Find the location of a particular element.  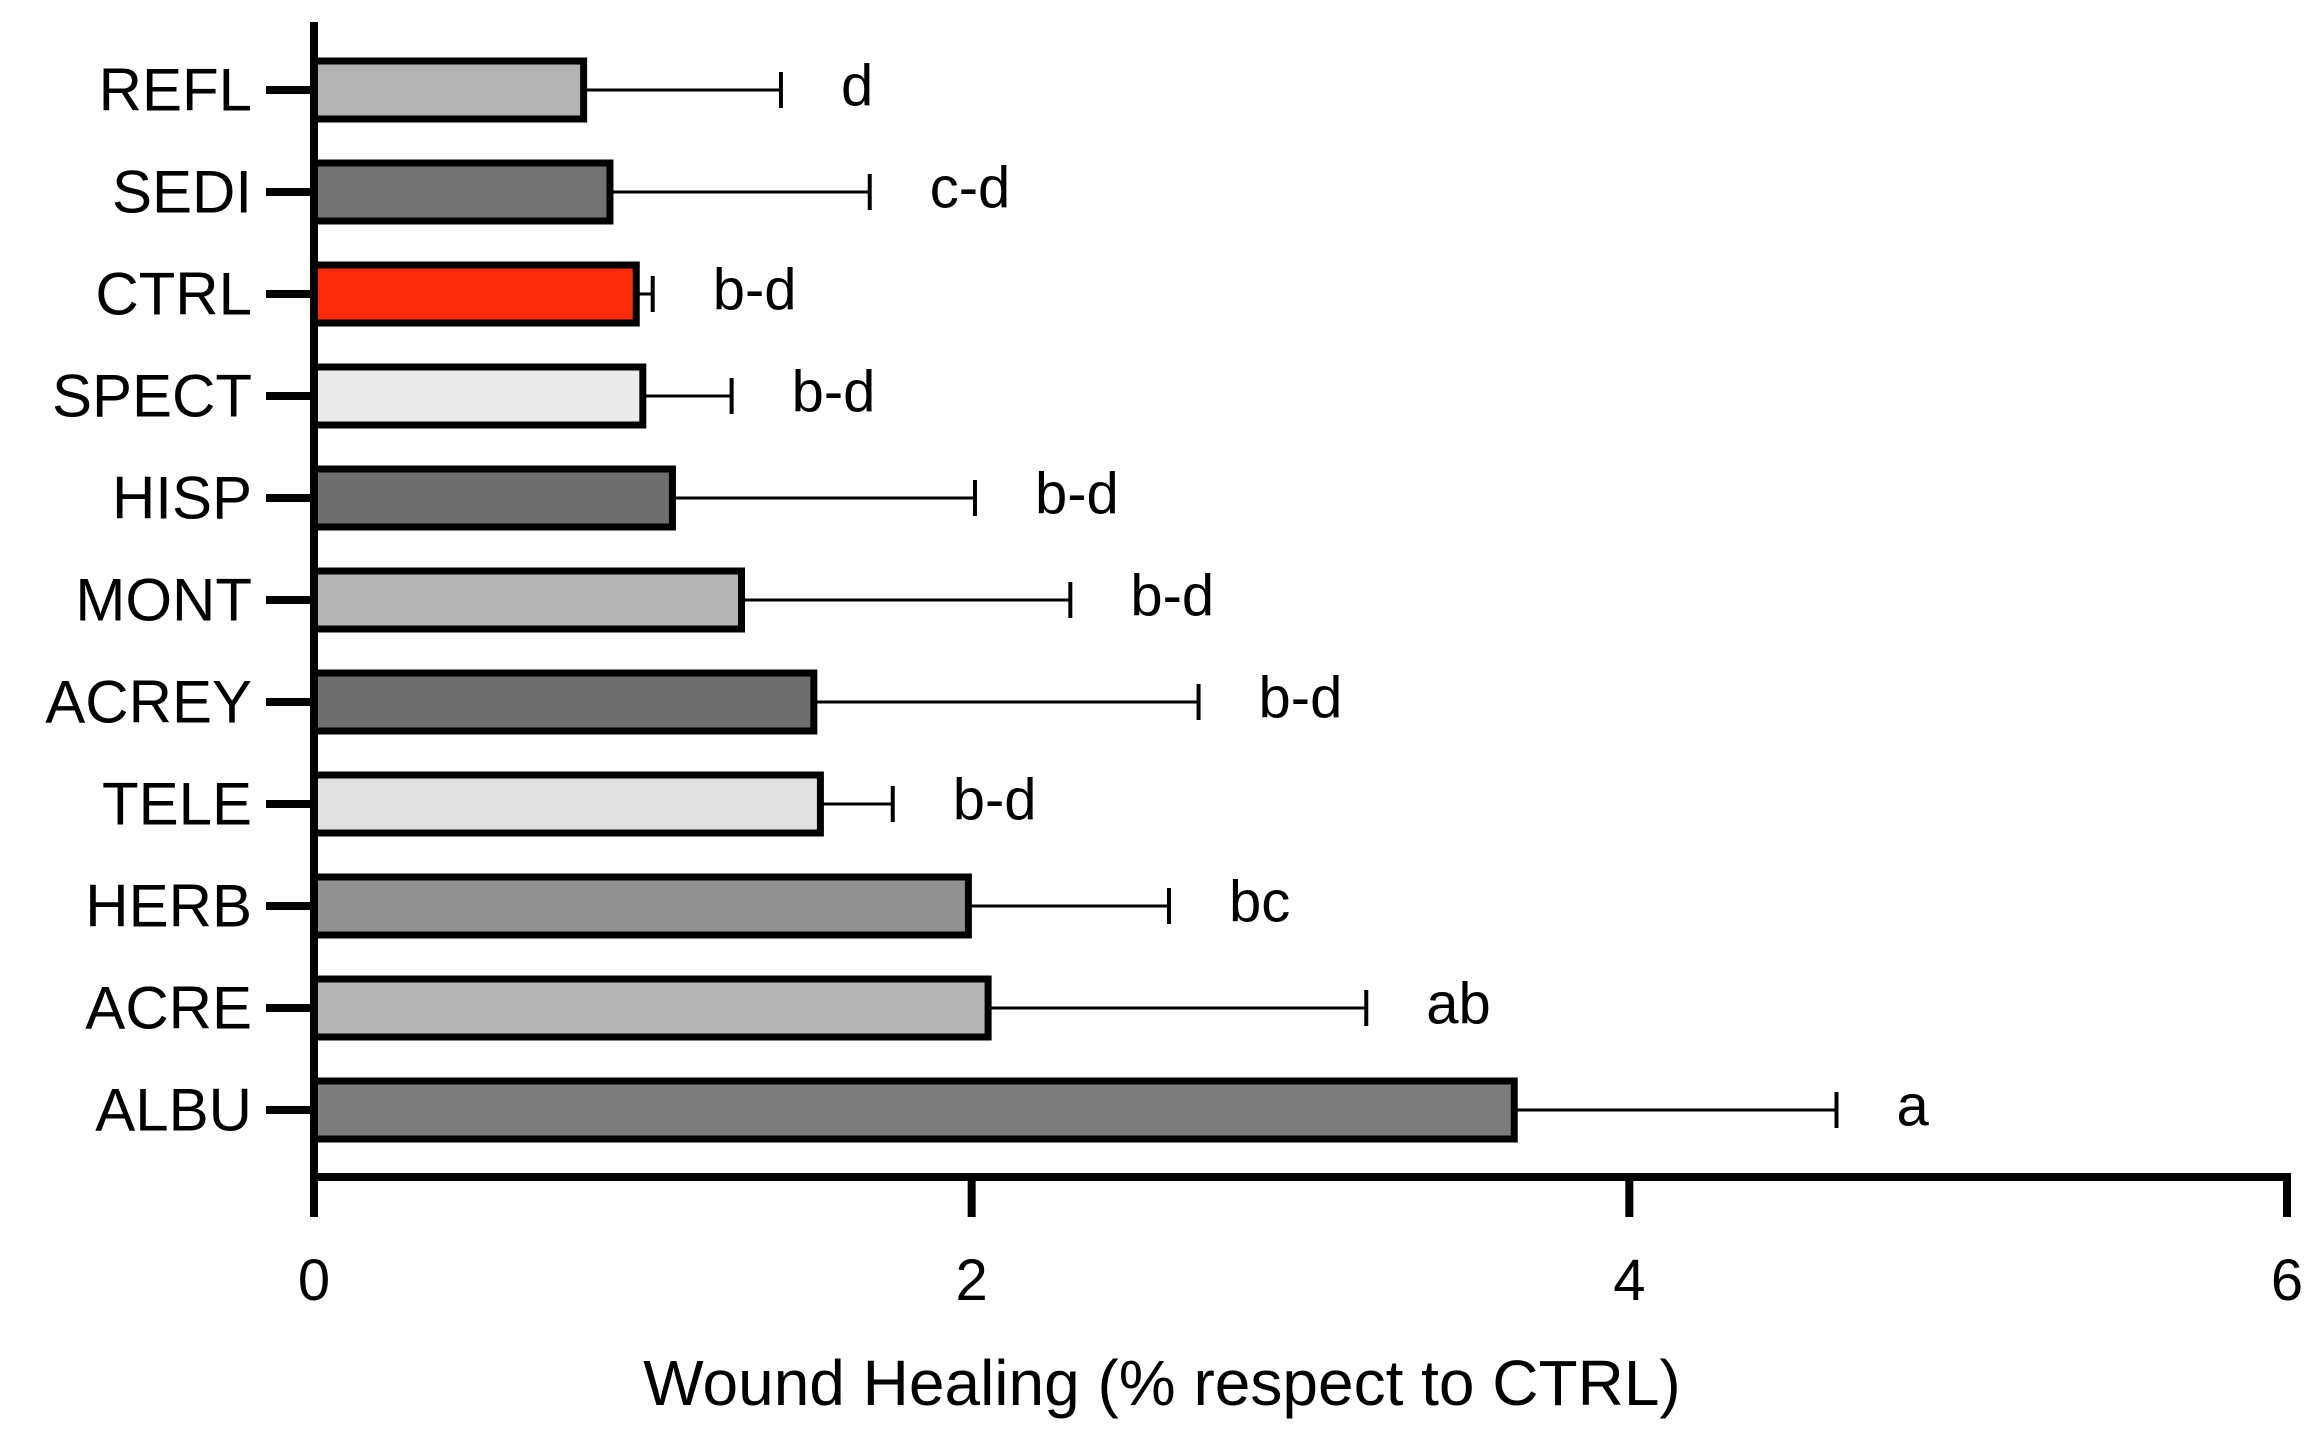

category-label-albu: ALBU is located at coordinates (173, 1110).